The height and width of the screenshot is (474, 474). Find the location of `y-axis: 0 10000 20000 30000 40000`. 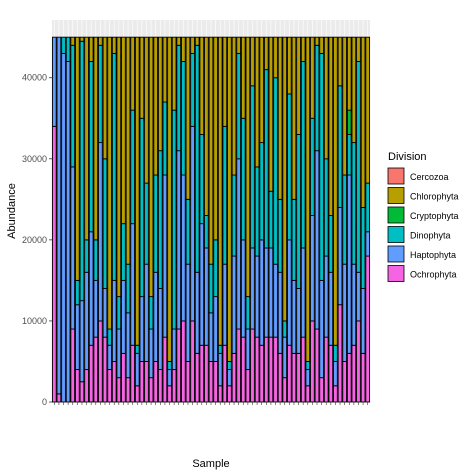

y-axis: 0 10000 20000 30000 40000 is located at coordinates (37, 240).